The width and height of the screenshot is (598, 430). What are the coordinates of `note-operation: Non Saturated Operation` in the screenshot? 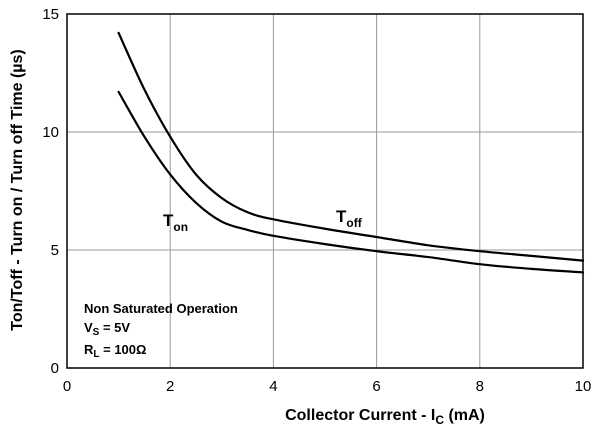 It's located at (161, 308).